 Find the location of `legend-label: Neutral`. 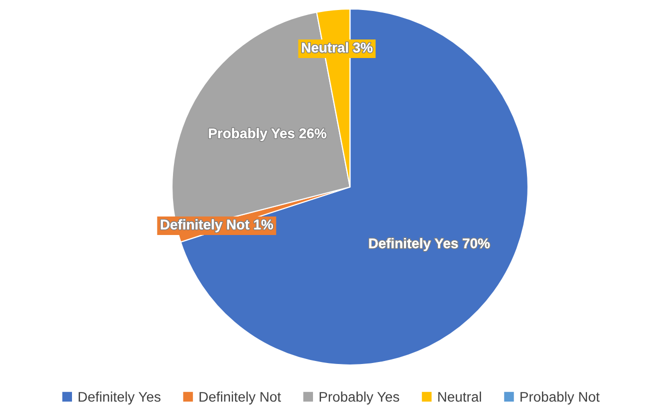

legend-label: Neutral is located at coordinates (459, 397).